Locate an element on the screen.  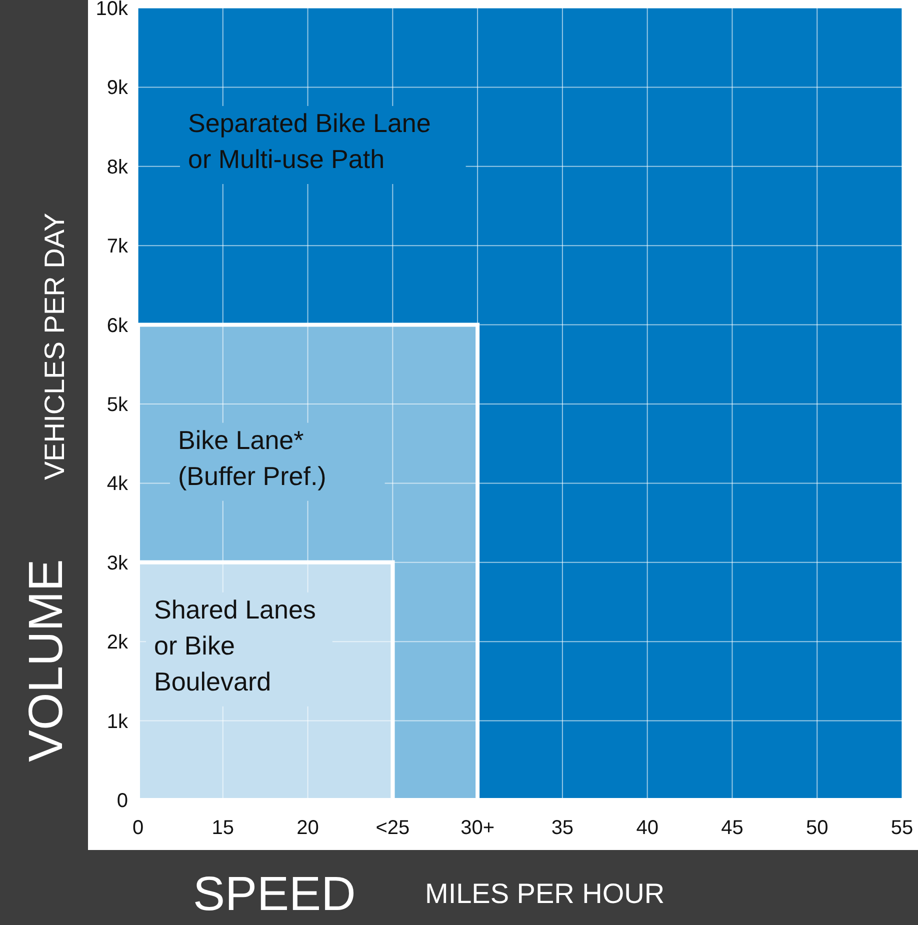
text: MILES PER HOUR is located at coordinates (545, 893).